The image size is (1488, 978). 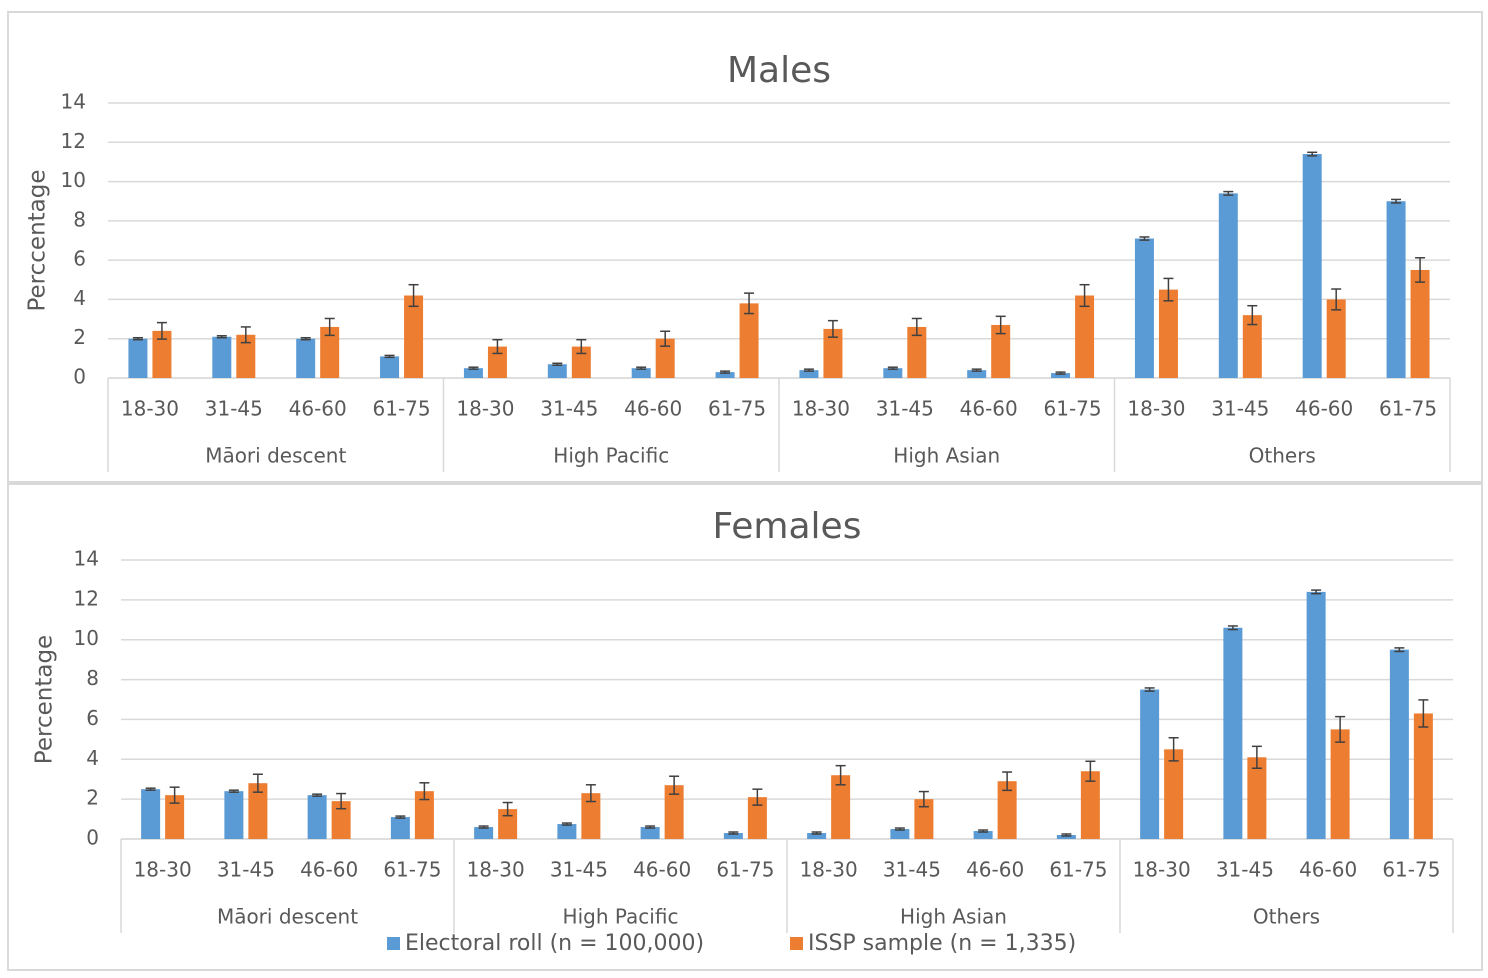 What do you see at coordinates (554, 943) in the screenshot?
I see `legend-label: Electoral roll (n = 100,000)` at bounding box center [554, 943].